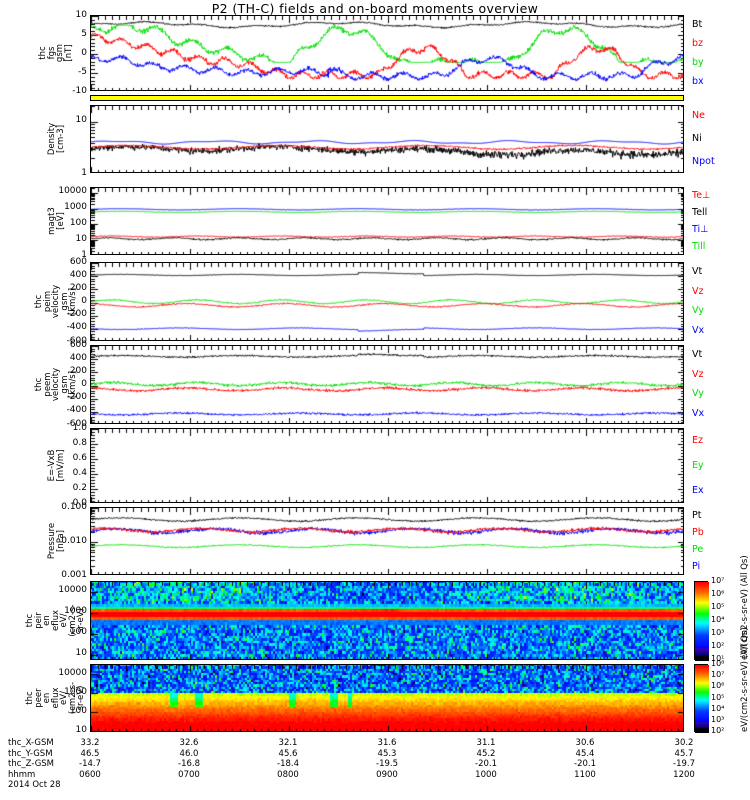  I want to click on panel-peir_spec, so click(387, 620).